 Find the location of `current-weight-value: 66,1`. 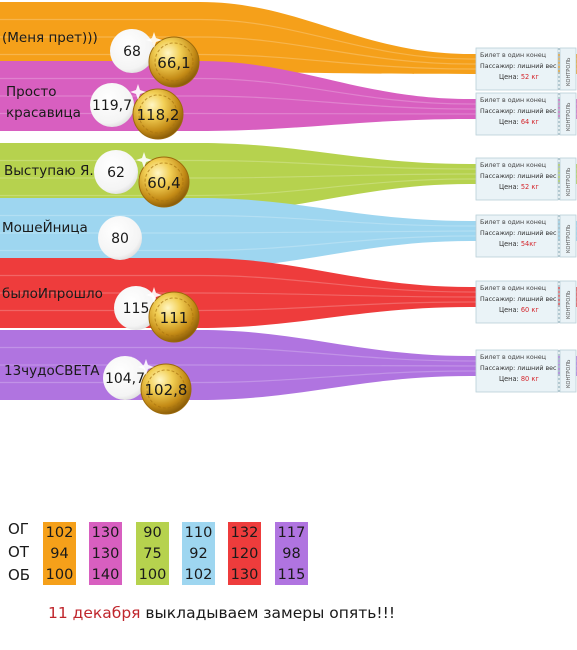

current-weight-value: 66,1 is located at coordinates (173, 63).